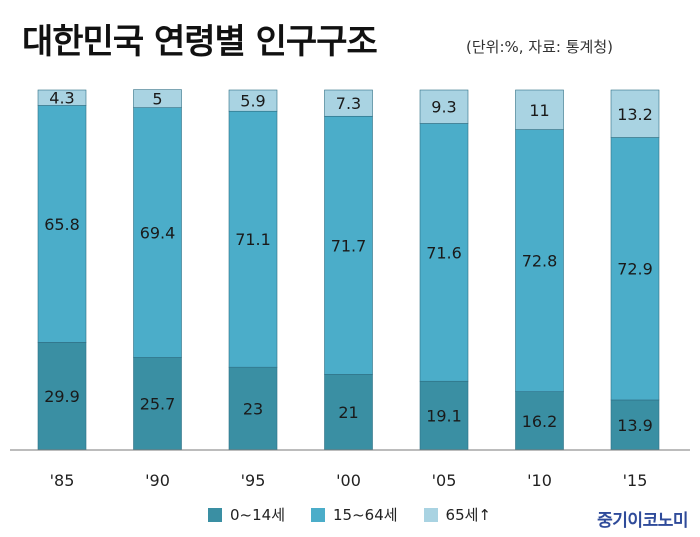 This screenshot has height=537, width=700. I want to click on x-tick-label: '10, so click(539, 480).